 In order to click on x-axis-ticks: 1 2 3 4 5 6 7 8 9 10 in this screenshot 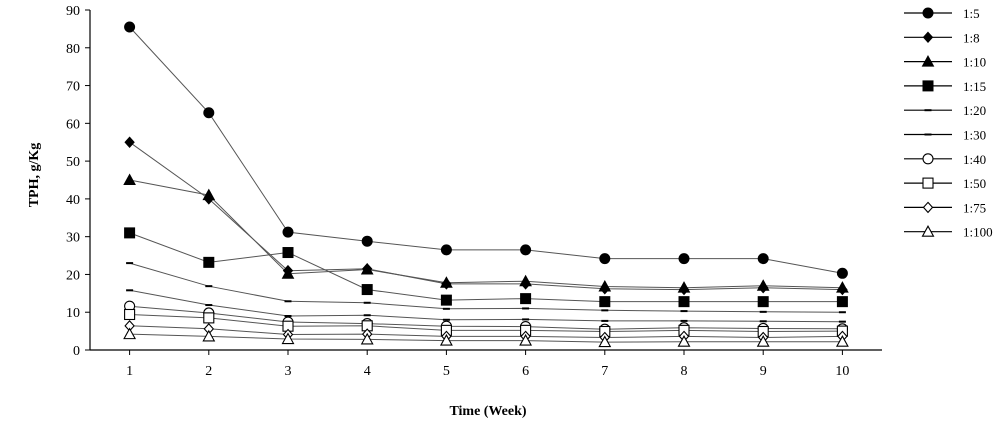, I will do `click(487, 364)`.